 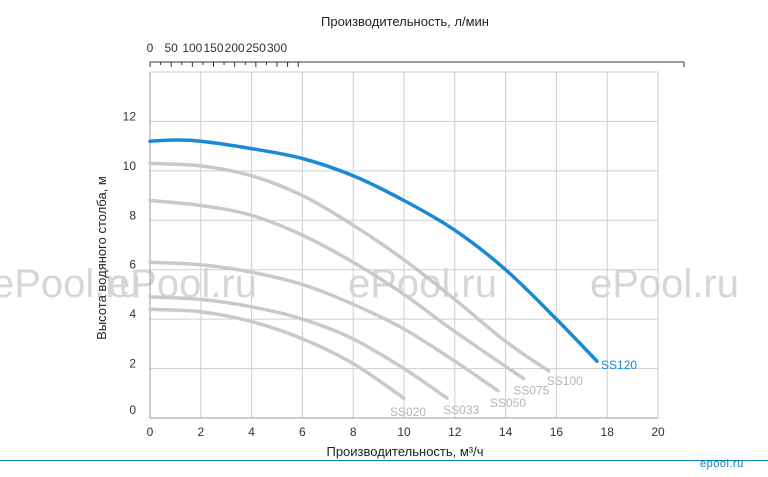 What do you see at coordinates (408, 412) in the screenshot?
I see `series-label-ss020: SS020` at bounding box center [408, 412].